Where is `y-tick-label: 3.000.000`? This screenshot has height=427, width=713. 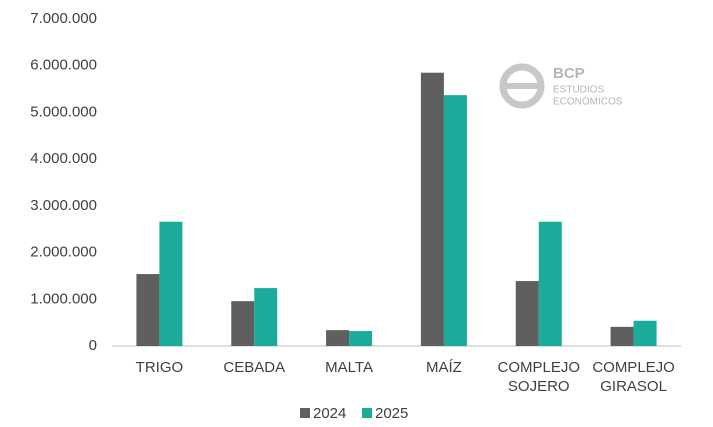
y-tick-label: 3.000.000 is located at coordinates (63, 205).